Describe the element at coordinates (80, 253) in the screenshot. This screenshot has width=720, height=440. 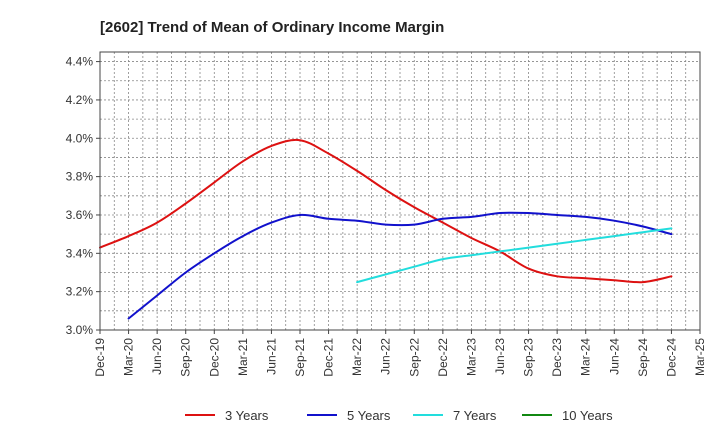
I see `y-tick-label: 3.4%` at that location.